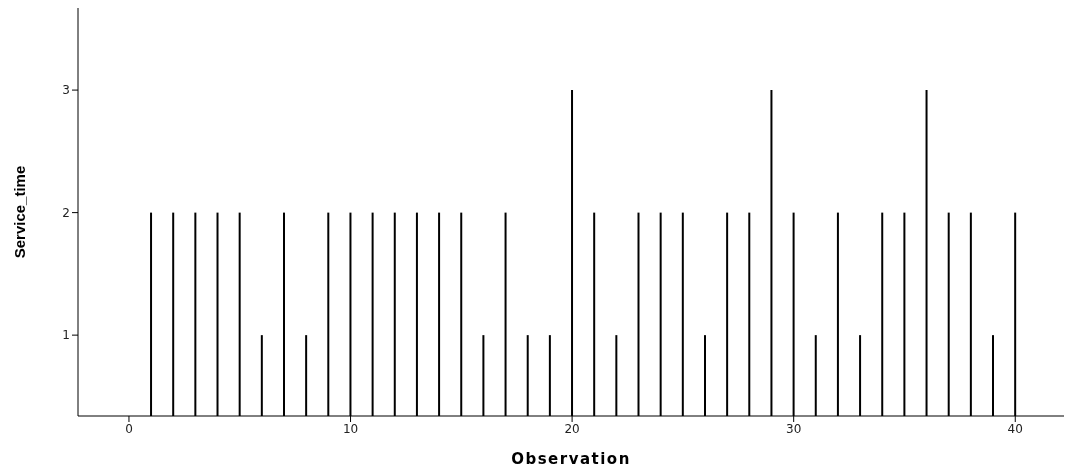 The height and width of the screenshot is (474, 1076). I want to click on y-tick-label: 3, so click(66, 90).